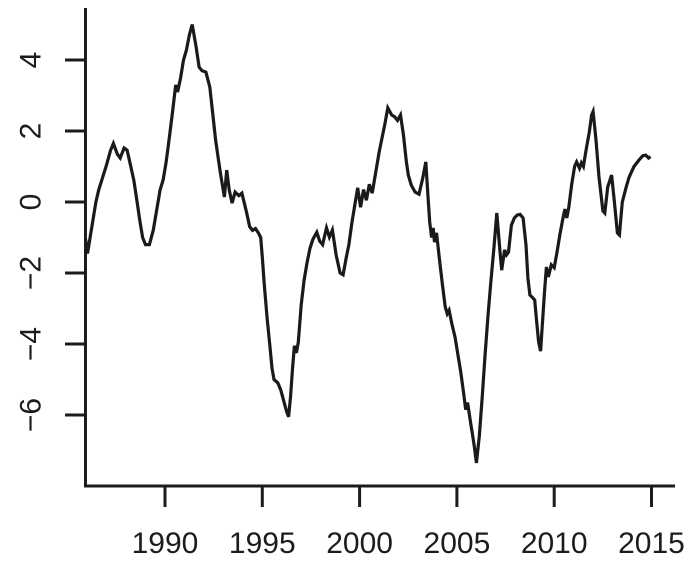 The height and width of the screenshot is (570, 694). I want to click on y-tick-label: 2, so click(31, 131).